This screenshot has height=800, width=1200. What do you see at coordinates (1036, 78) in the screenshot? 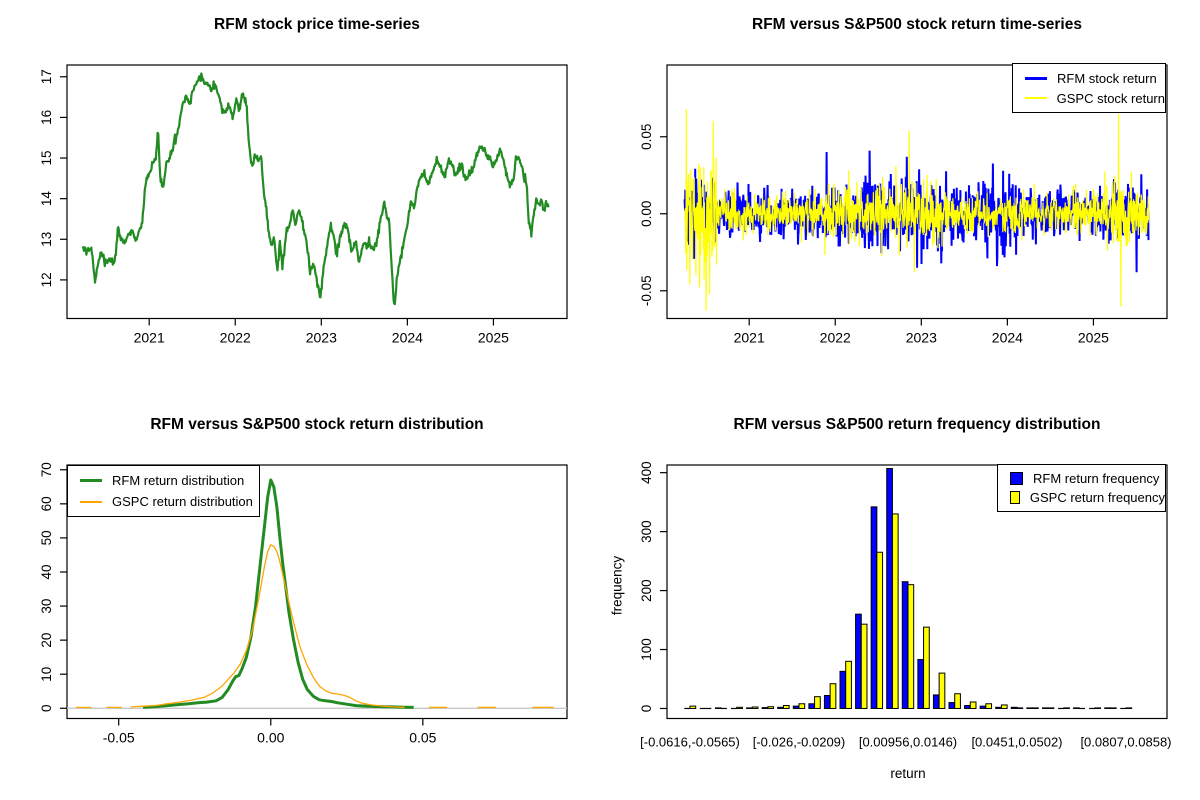
I see `rfm-line-swatch` at bounding box center [1036, 78].